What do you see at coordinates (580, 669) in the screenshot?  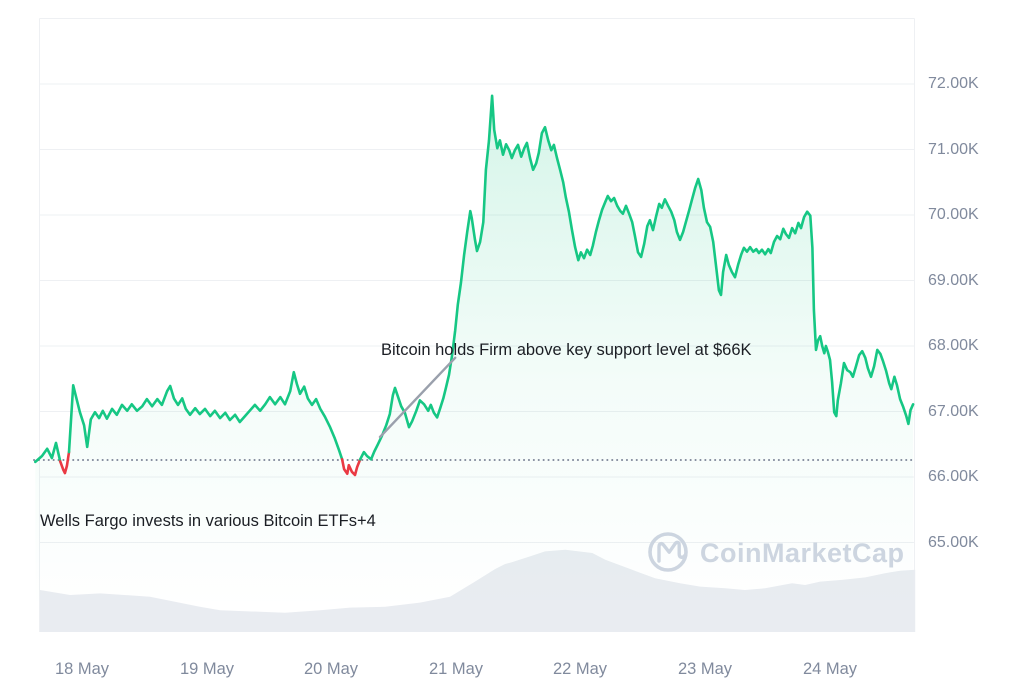 I see `x-axis-label: 22 May` at bounding box center [580, 669].